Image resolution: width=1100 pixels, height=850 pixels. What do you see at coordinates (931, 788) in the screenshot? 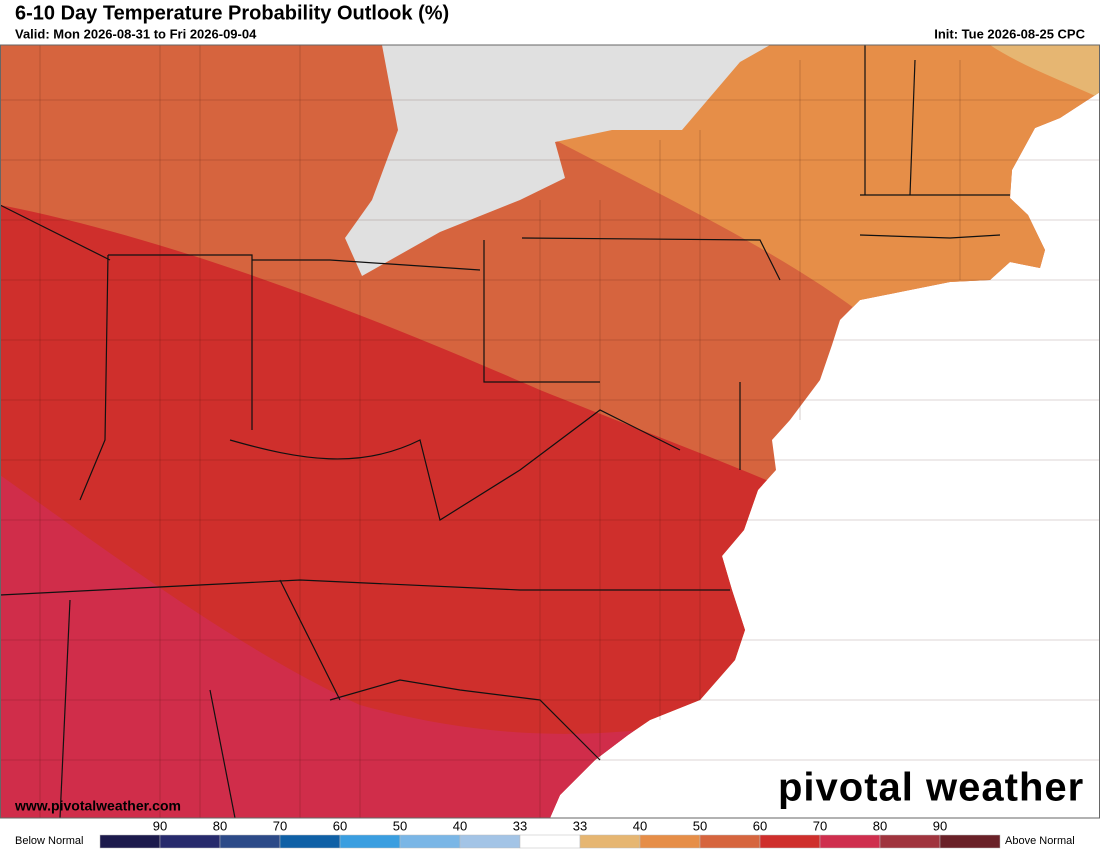
I see `logo: pivotal weather` at bounding box center [931, 788].